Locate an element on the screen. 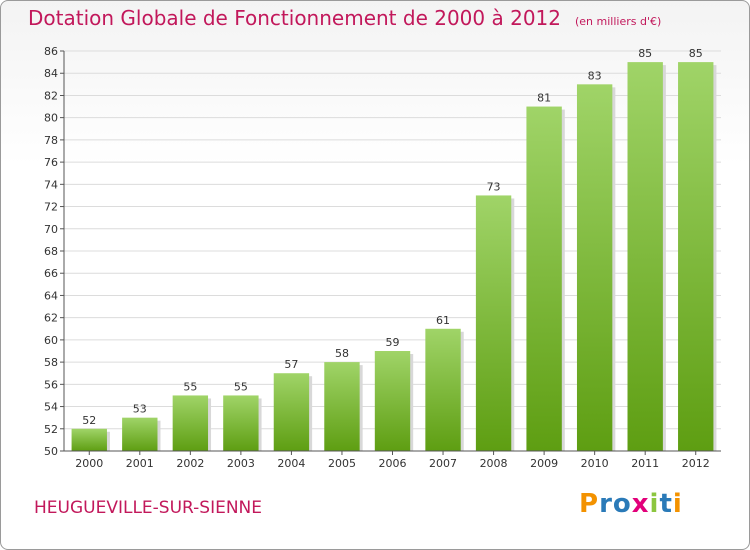 The width and height of the screenshot is (750, 550). y-tick-label: 52 is located at coordinates (51, 429).